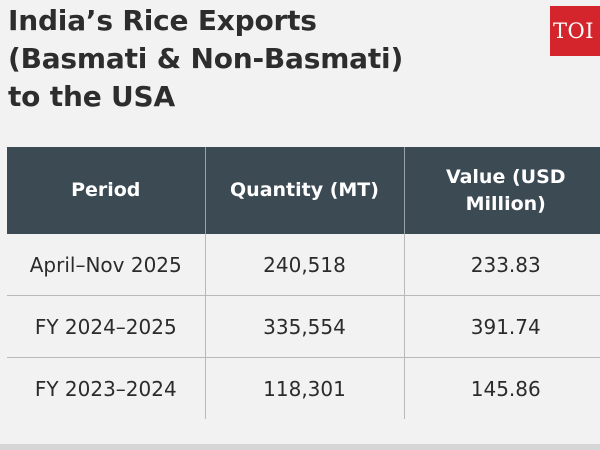  Describe the element at coordinates (91, 96) in the screenshot. I see `title-line-3: to the USA` at that location.